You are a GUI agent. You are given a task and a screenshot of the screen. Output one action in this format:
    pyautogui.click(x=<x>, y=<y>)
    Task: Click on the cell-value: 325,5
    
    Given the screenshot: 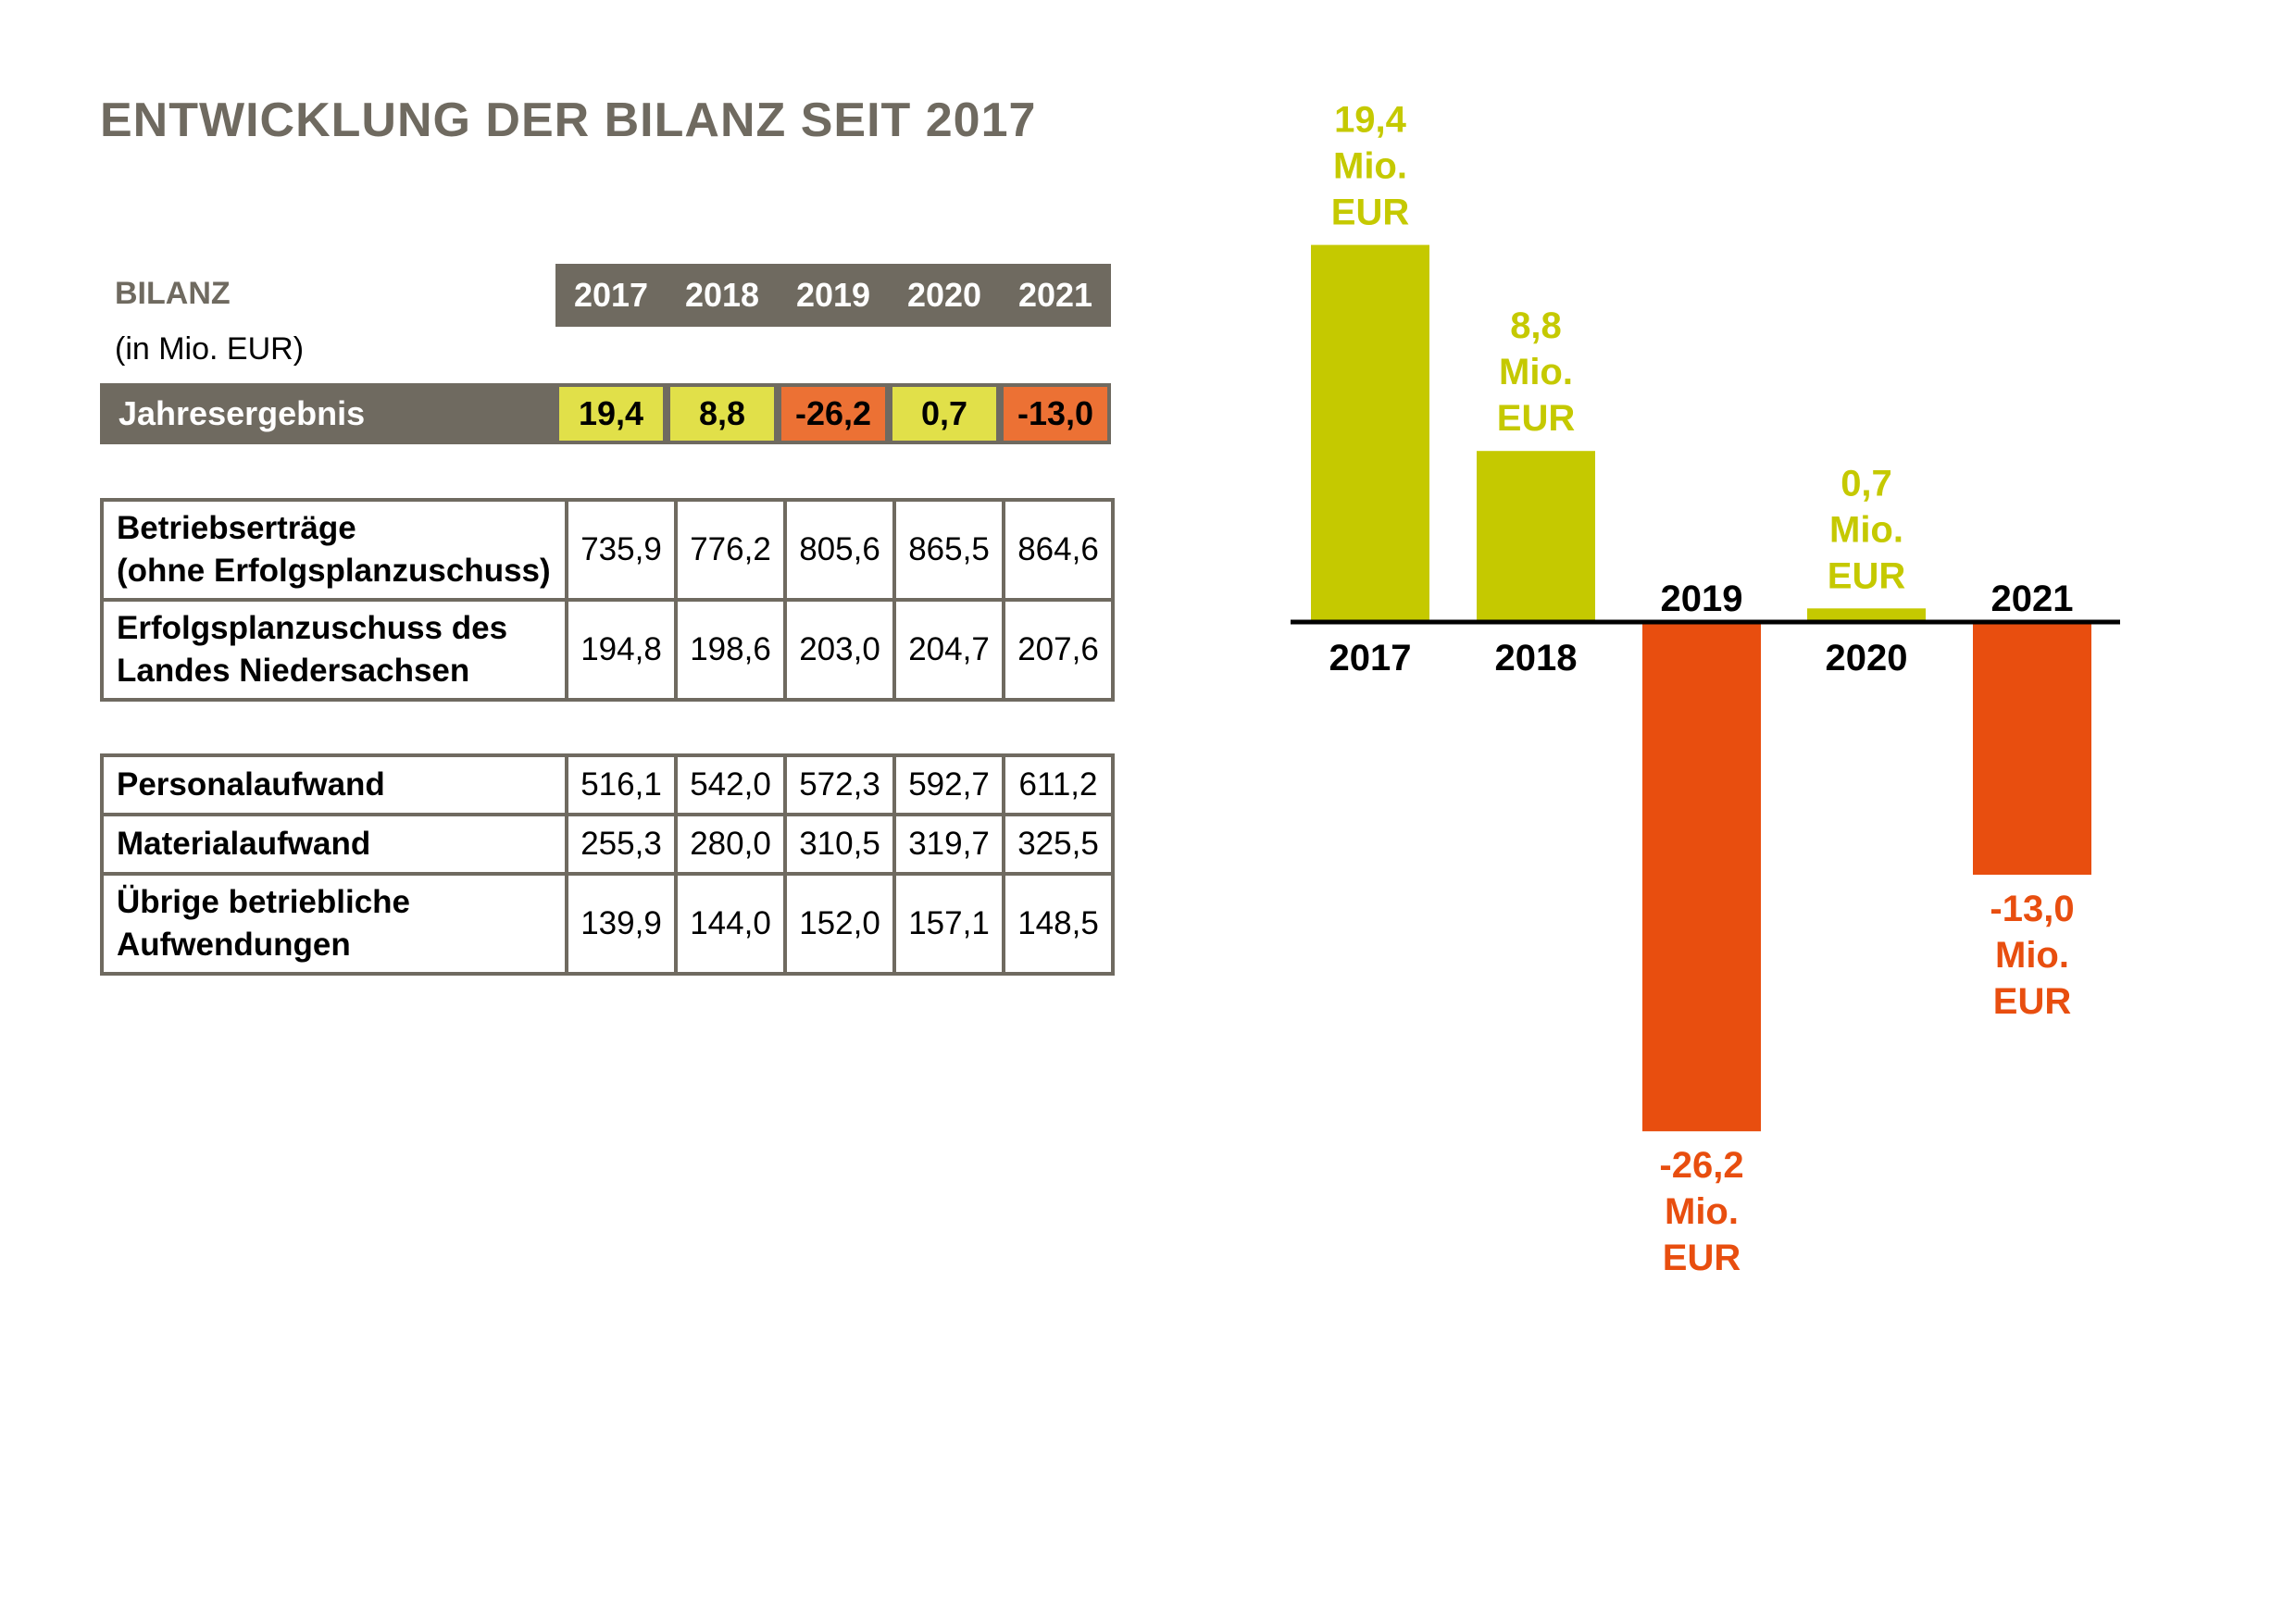 What is the action you would take?
    pyautogui.click(x=1058, y=844)
    